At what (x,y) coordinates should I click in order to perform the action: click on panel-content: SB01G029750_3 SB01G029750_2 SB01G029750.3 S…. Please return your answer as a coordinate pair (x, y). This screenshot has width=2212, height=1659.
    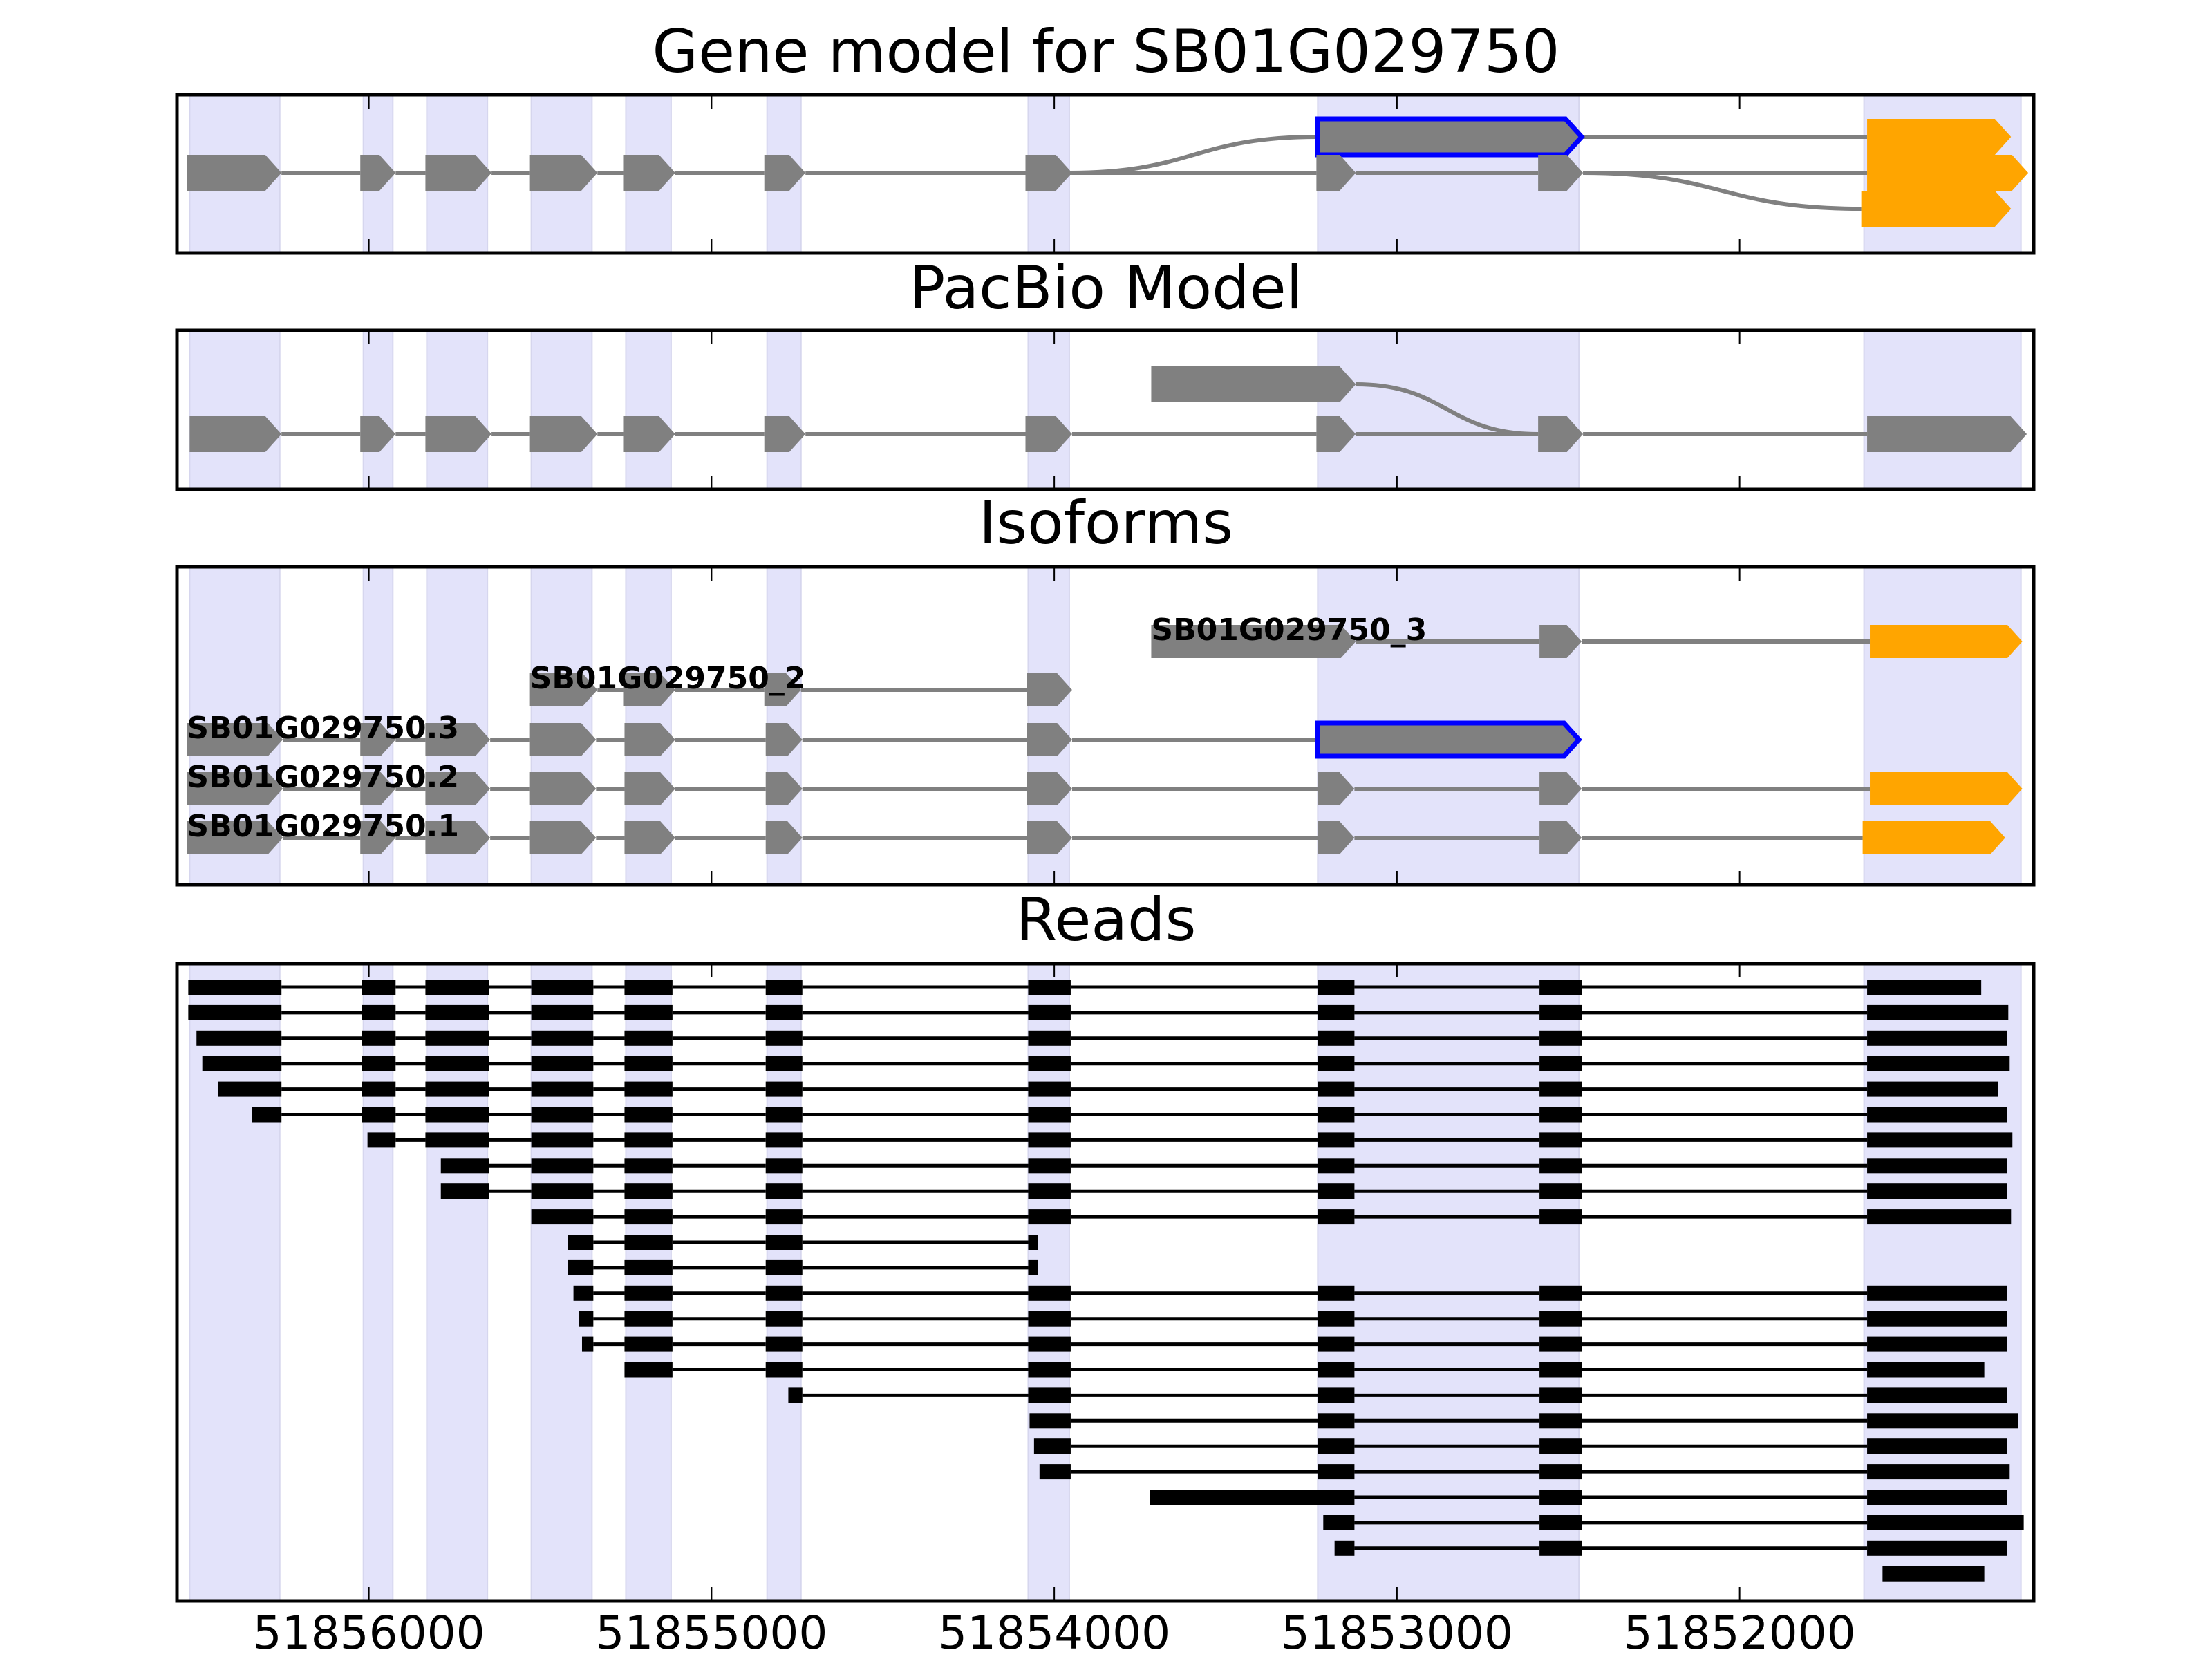
    Looking at the image, I should click on (1105, 733).